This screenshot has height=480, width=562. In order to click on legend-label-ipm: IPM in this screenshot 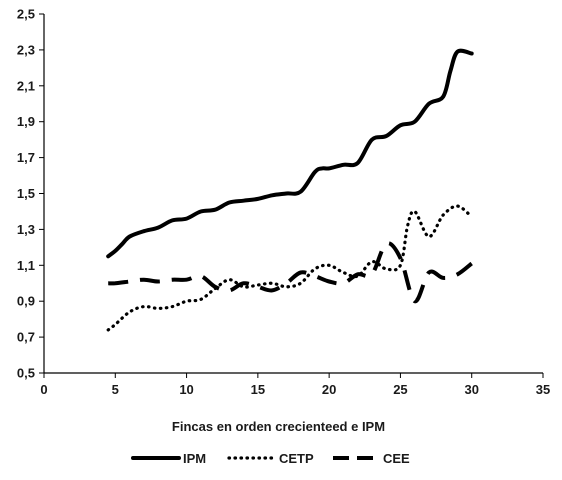, I will do `click(194, 458)`.